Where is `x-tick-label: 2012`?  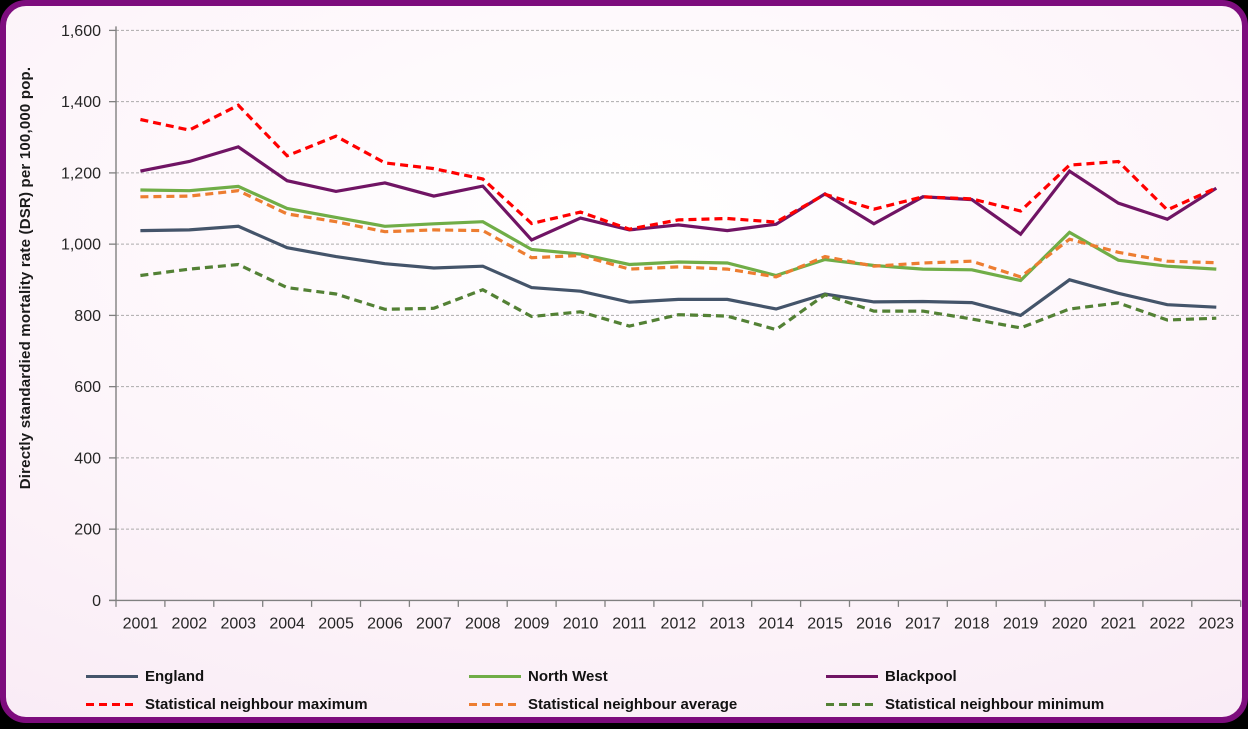 x-tick-label: 2012 is located at coordinates (679, 623).